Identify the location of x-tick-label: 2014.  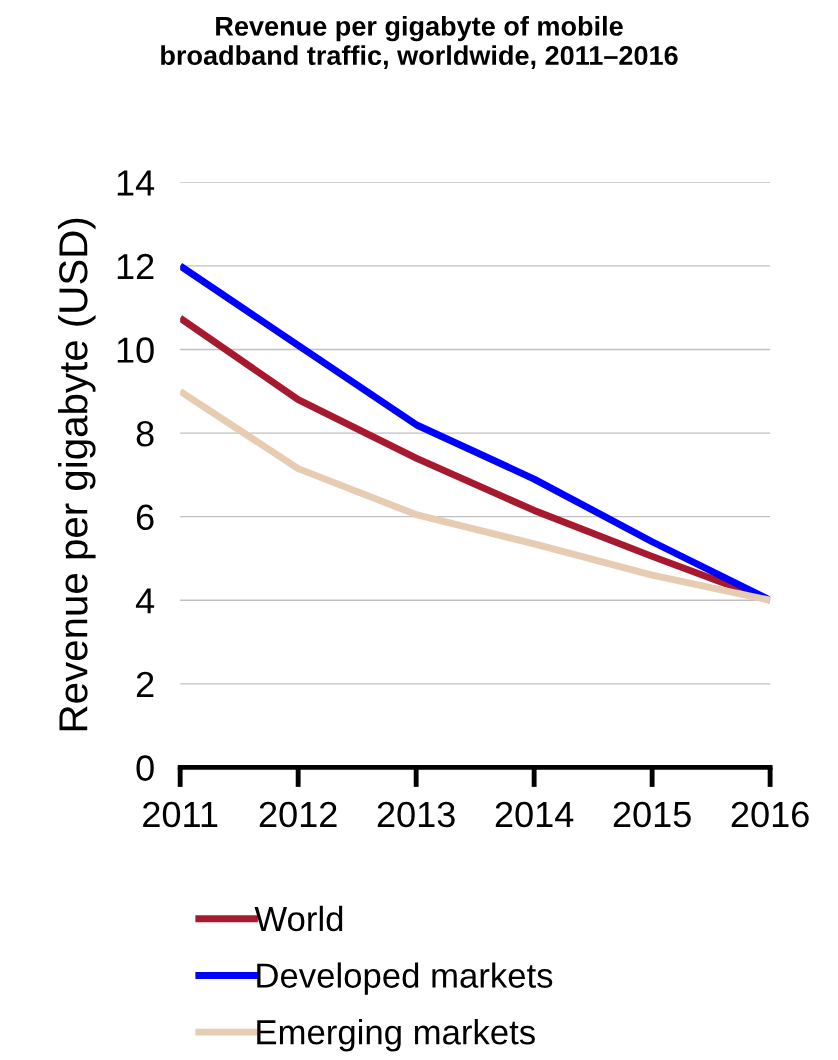
(534, 814).